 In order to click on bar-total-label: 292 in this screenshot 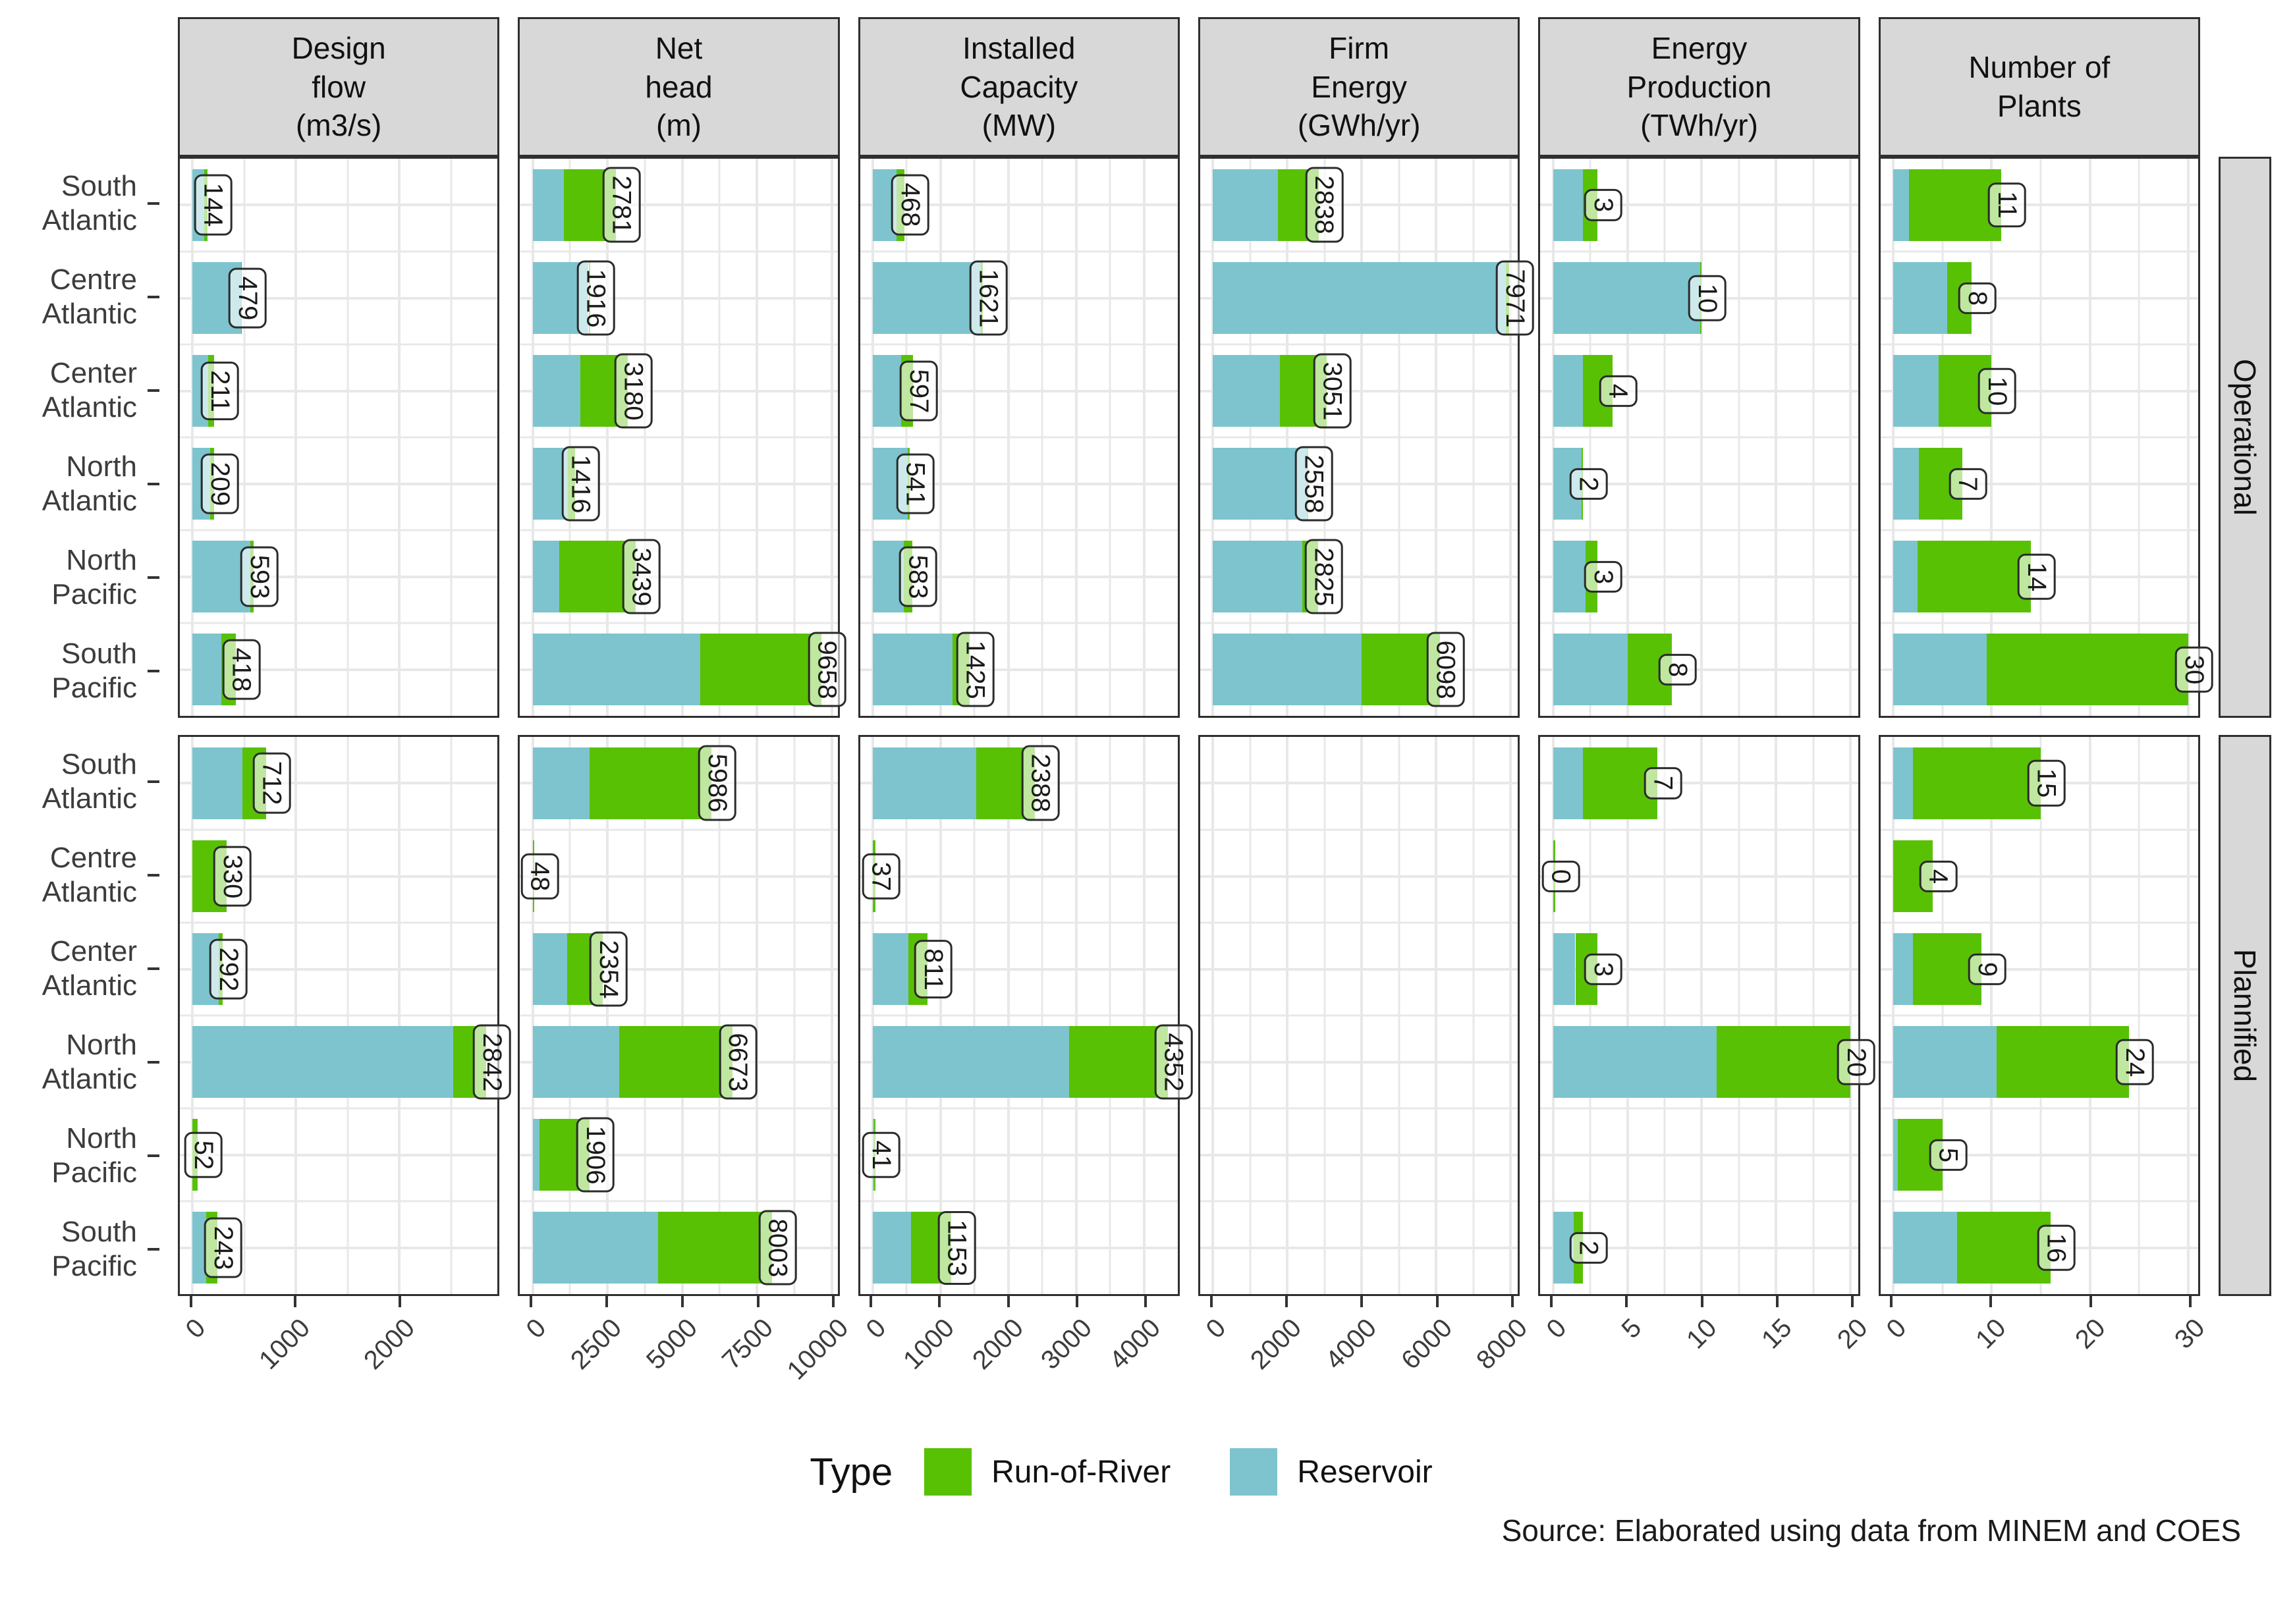, I will do `click(229, 969)`.